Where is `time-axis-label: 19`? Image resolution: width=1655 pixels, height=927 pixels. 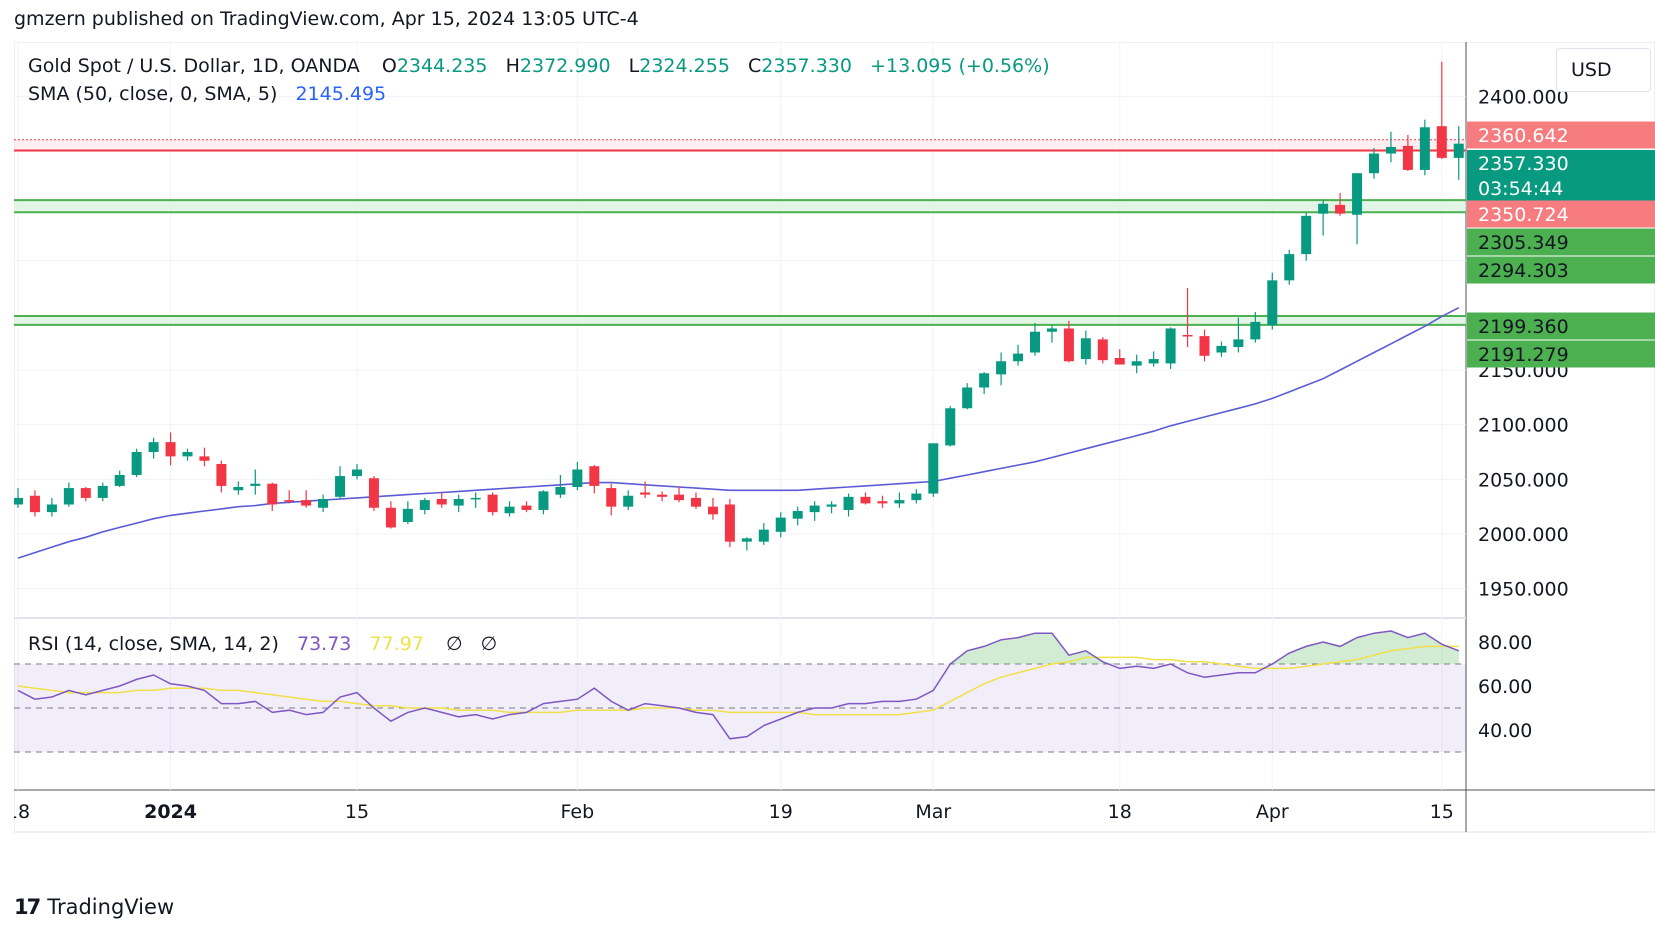 time-axis-label: 19 is located at coordinates (781, 812).